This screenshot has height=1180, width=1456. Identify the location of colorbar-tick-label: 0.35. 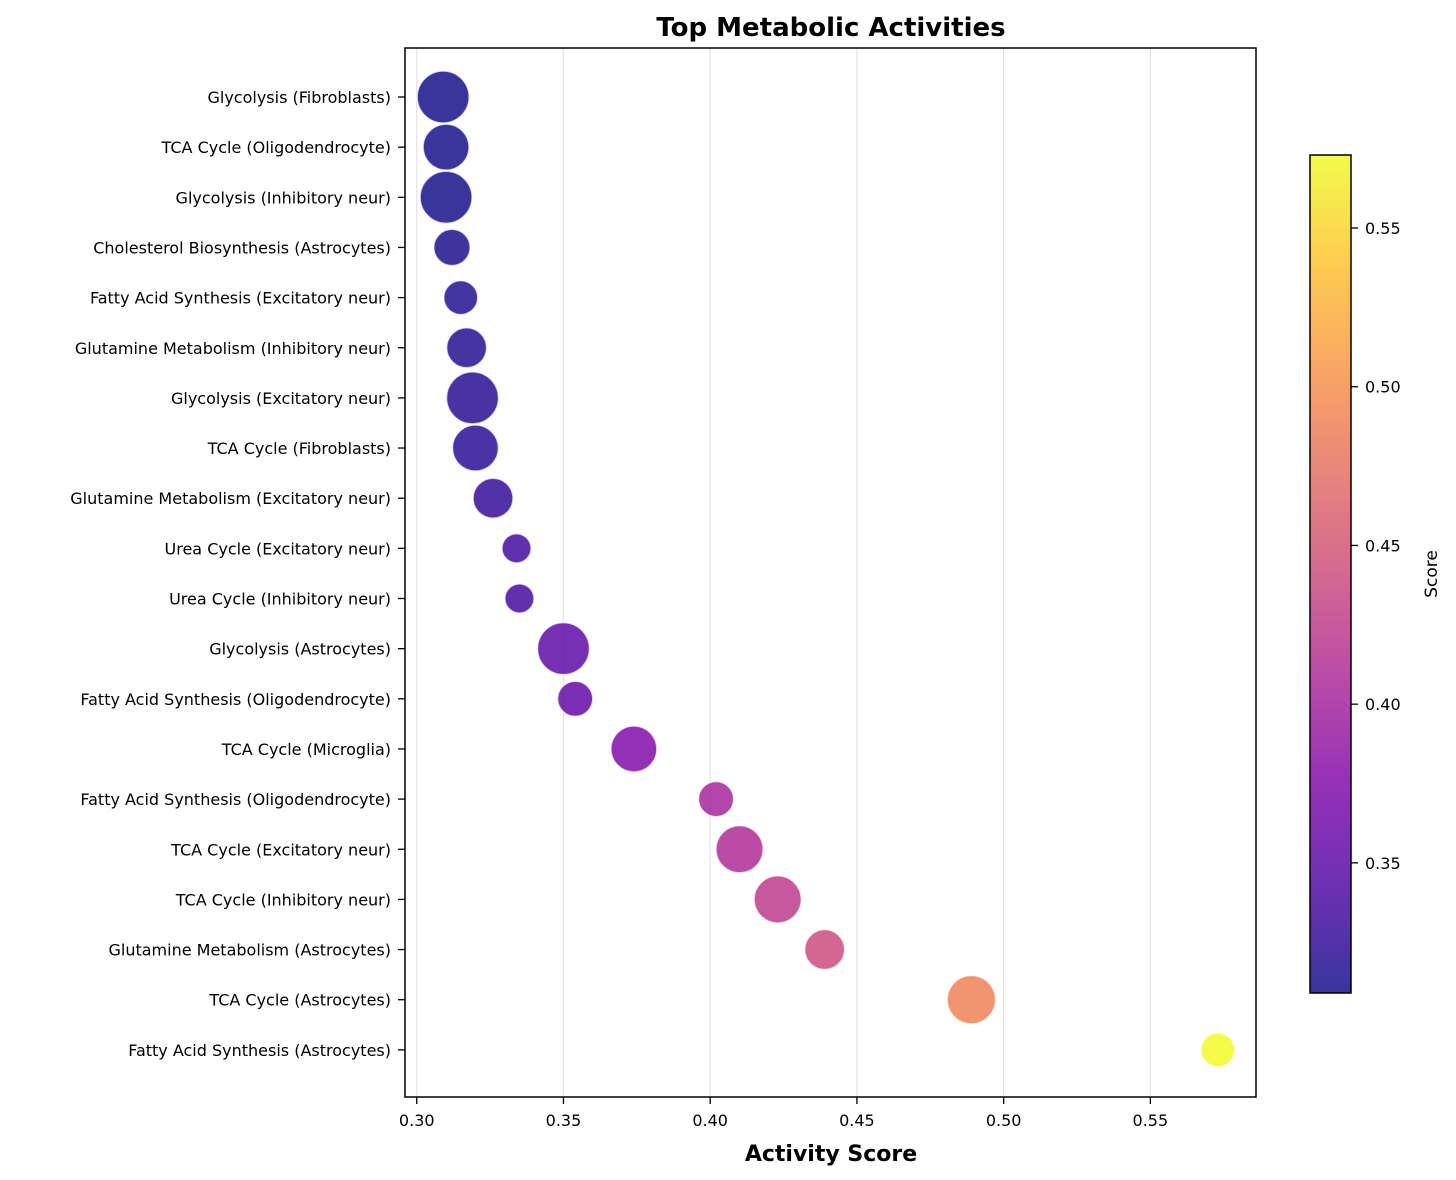
(1383, 863).